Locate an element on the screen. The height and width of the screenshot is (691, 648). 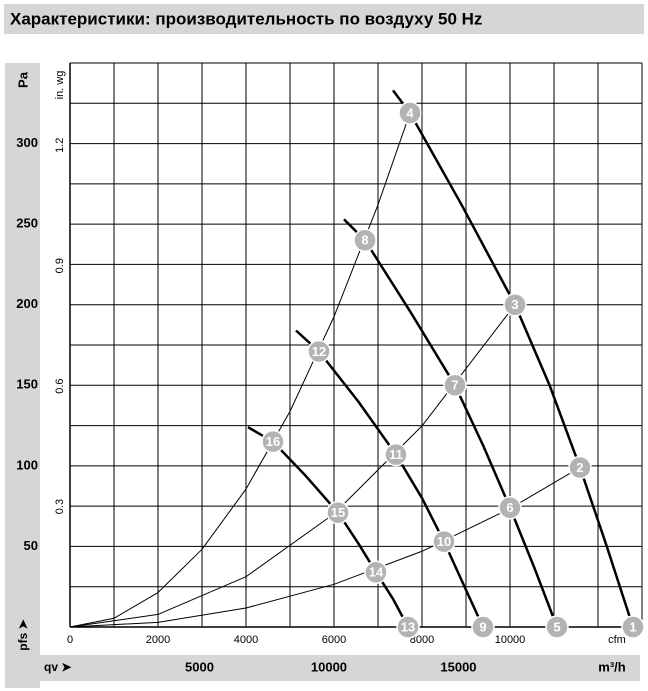
left-strip is located at coordinates (22, 375).